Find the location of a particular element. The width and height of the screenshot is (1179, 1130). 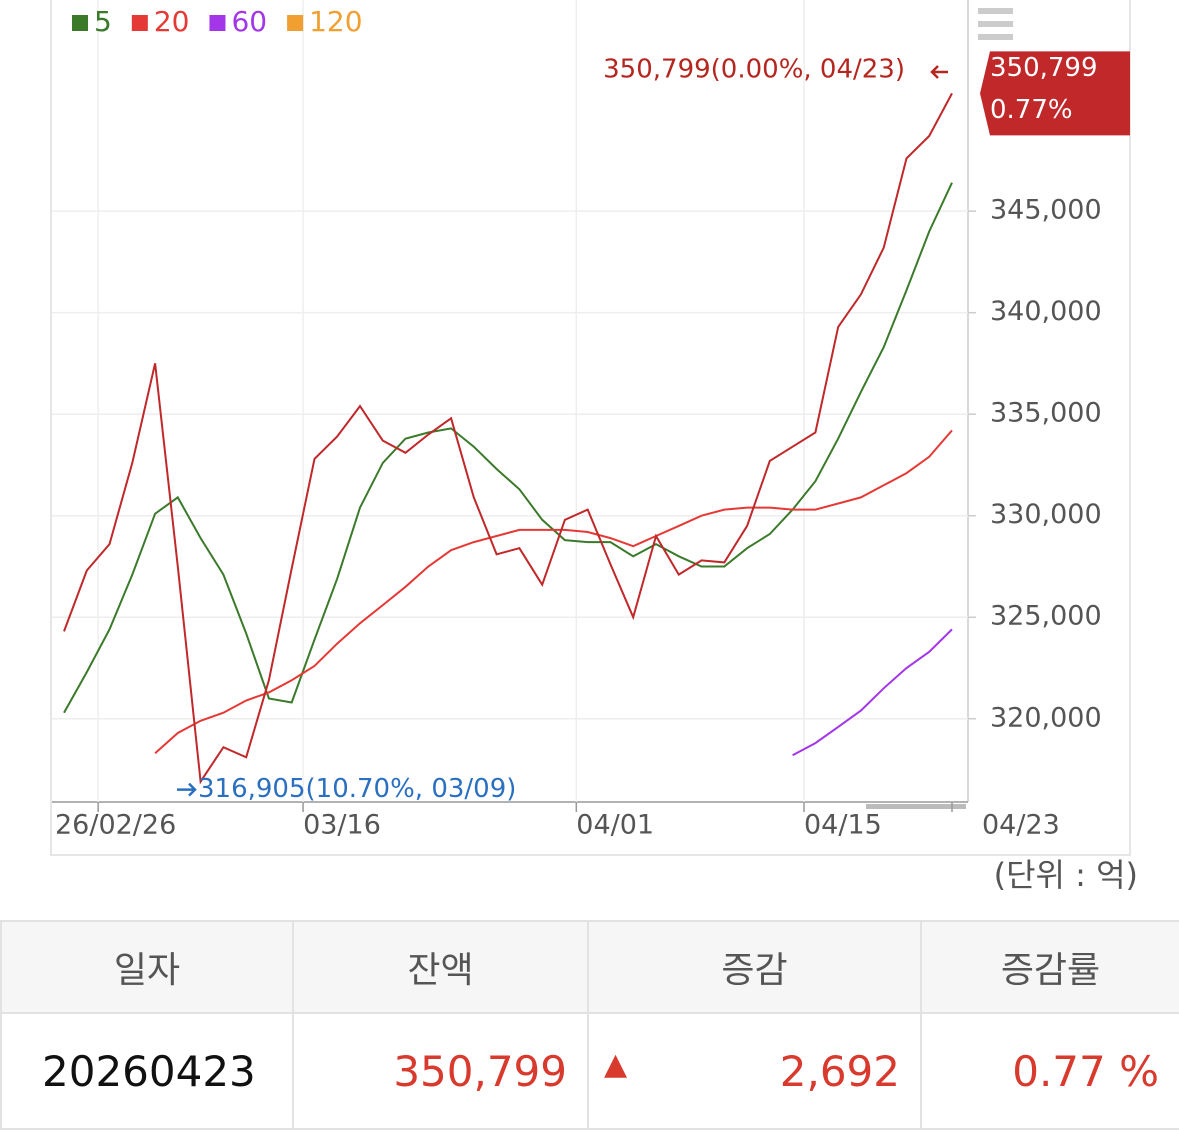

header-cell: 잔액 is located at coordinates (440, 967).